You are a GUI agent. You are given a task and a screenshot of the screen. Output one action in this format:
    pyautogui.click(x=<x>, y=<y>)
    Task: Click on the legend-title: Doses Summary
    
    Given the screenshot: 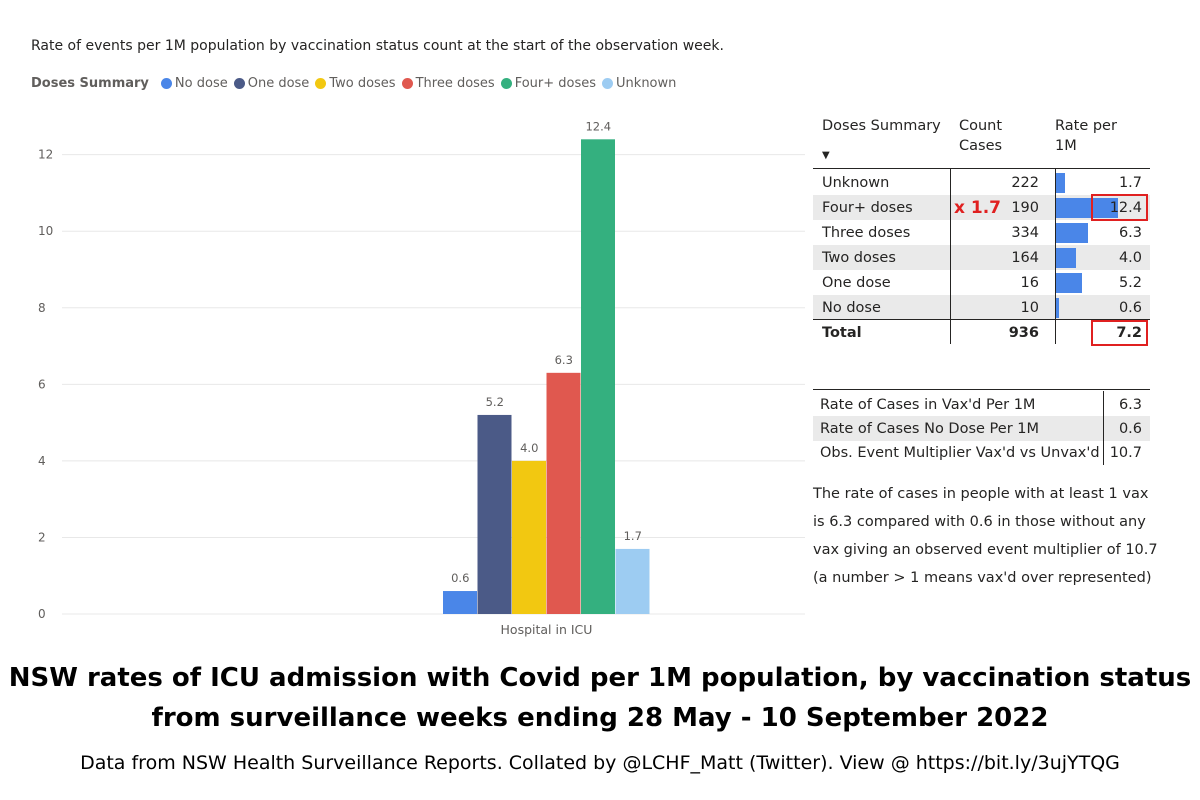 What is the action you would take?
    pyautogui.click(x=90, y=83)
    